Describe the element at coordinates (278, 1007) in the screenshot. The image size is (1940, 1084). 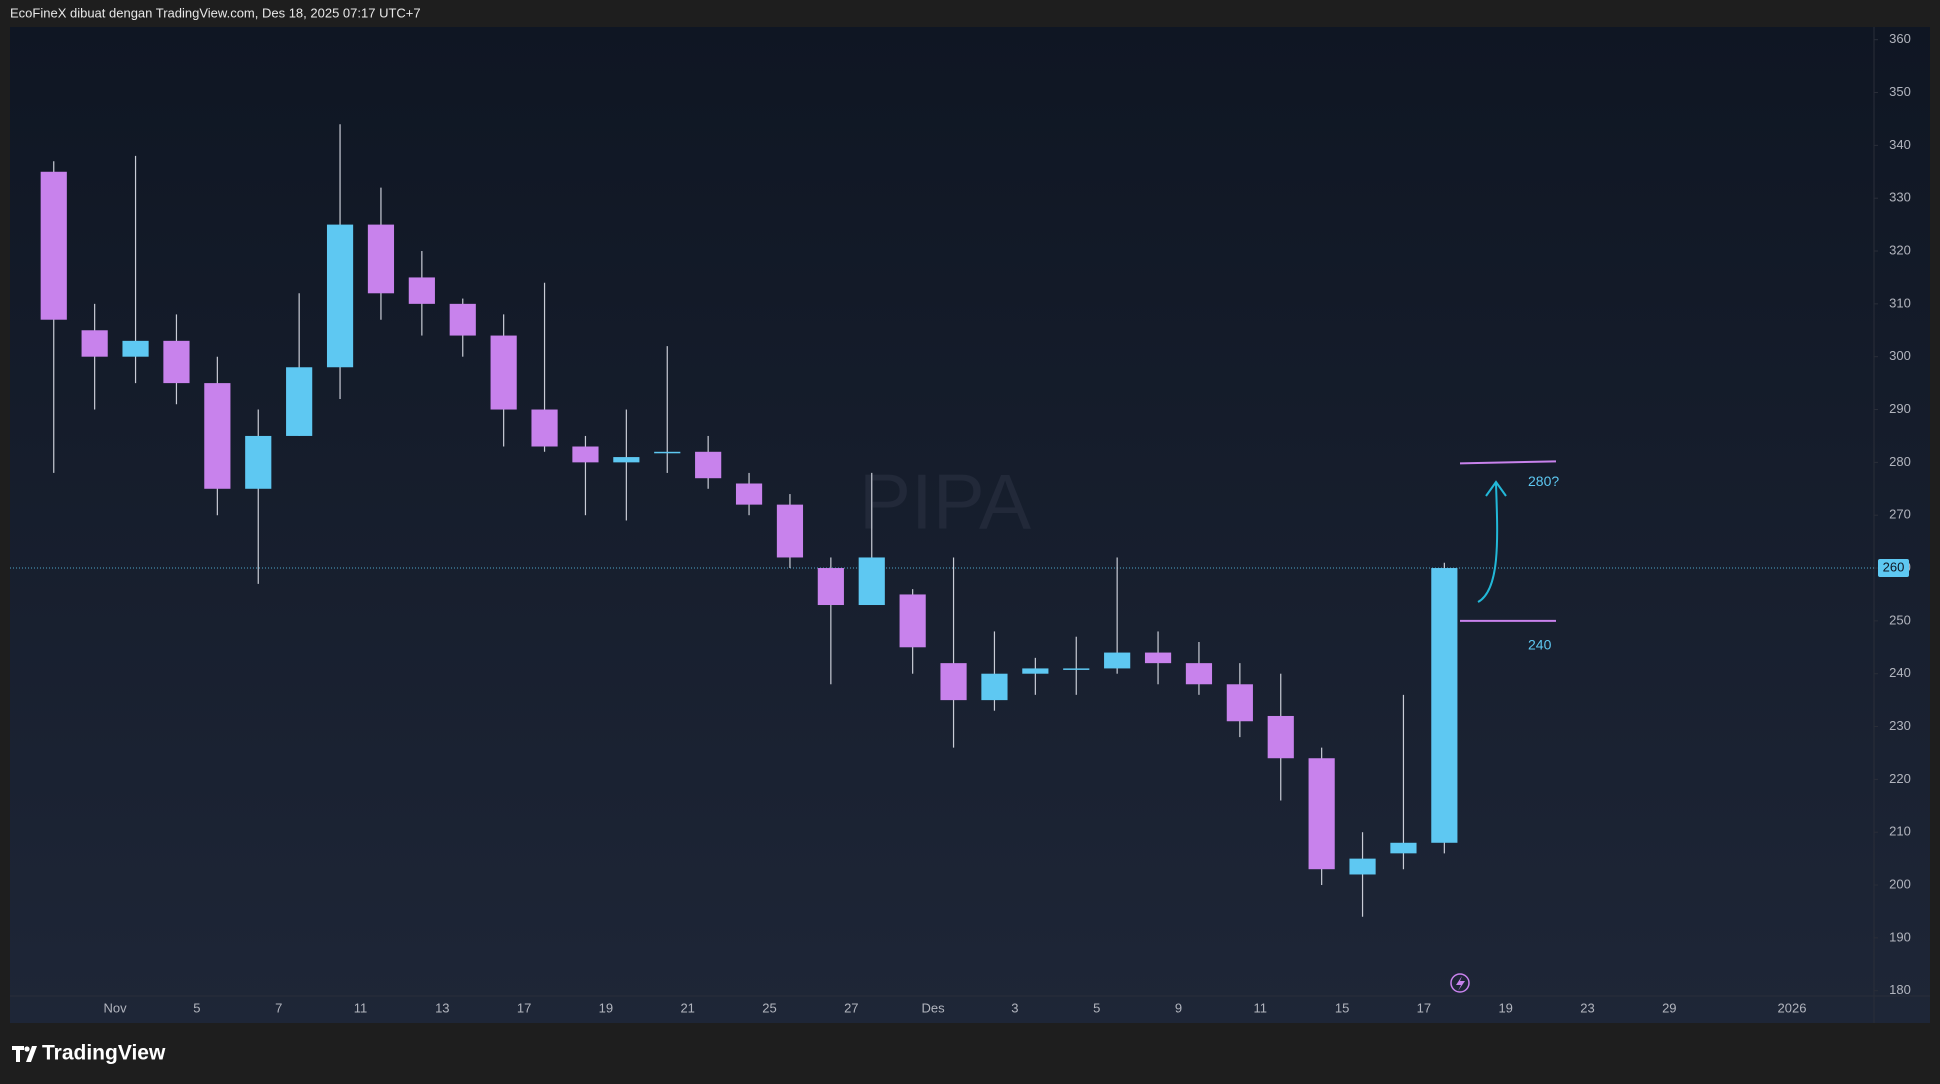
I see `x-tick-label: 7` at that location.